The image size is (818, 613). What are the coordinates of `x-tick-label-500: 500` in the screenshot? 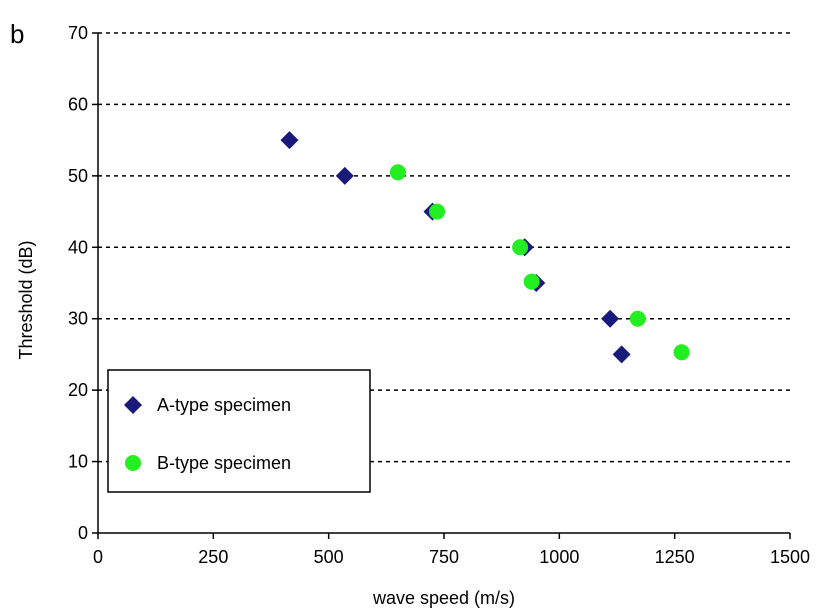 It's located at (329, 557).